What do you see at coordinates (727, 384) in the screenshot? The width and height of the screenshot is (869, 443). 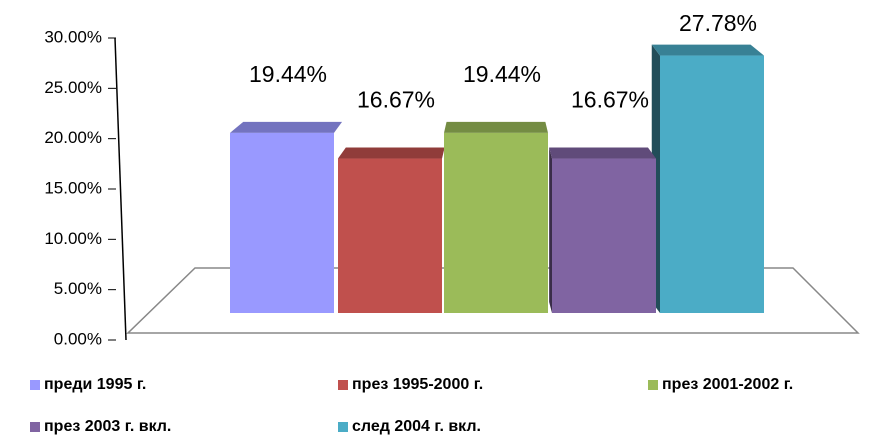 I see `legend-label: през 2001-2002 г.` at bounding box center [727, 384].